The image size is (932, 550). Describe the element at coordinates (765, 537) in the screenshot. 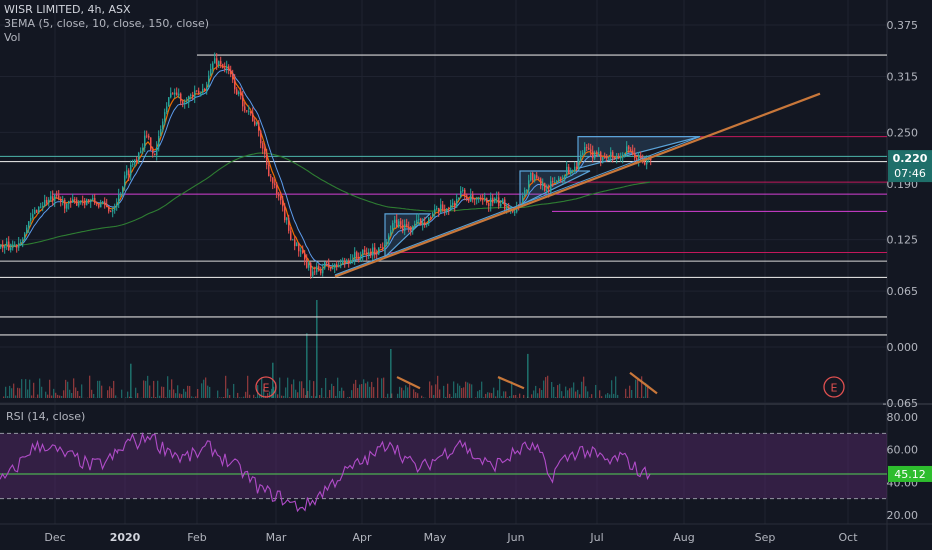

I see `time-tick-label: Sep` at that location.